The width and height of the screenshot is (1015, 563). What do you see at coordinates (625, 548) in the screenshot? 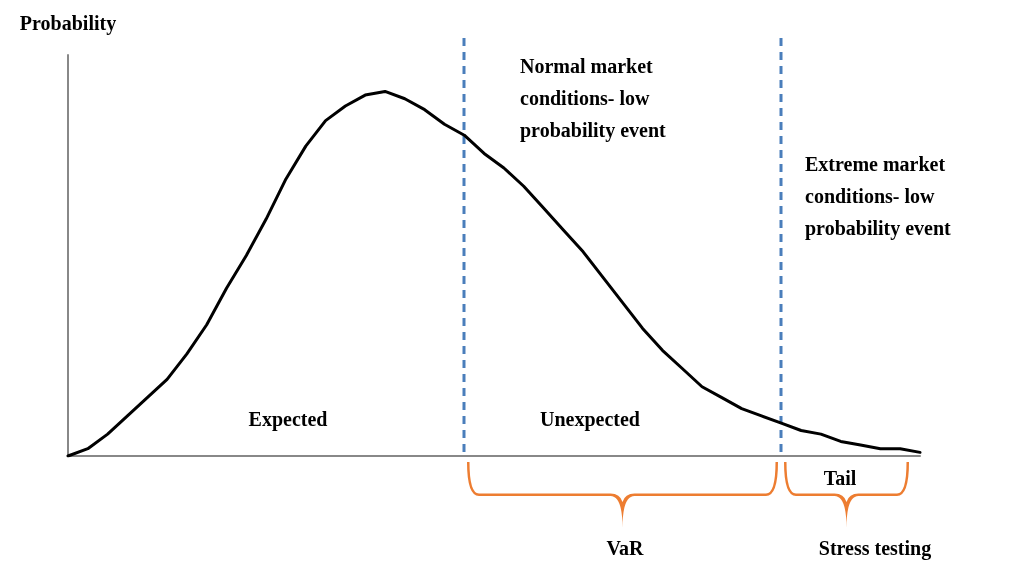
I see `text: VaR` at bounding box center [625, 548].